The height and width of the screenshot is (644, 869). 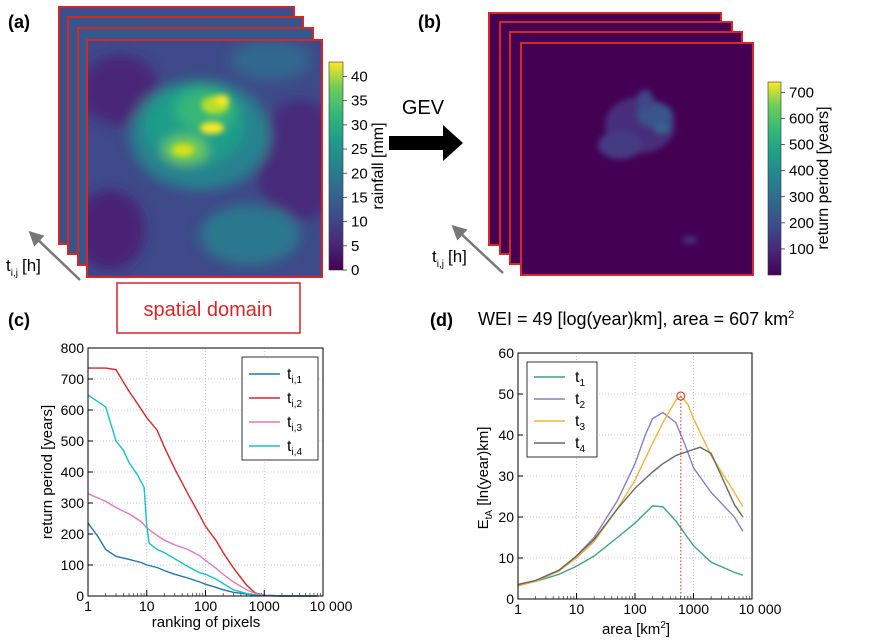 I want to click on legend-entry: t2, so click(x=580, y=401).